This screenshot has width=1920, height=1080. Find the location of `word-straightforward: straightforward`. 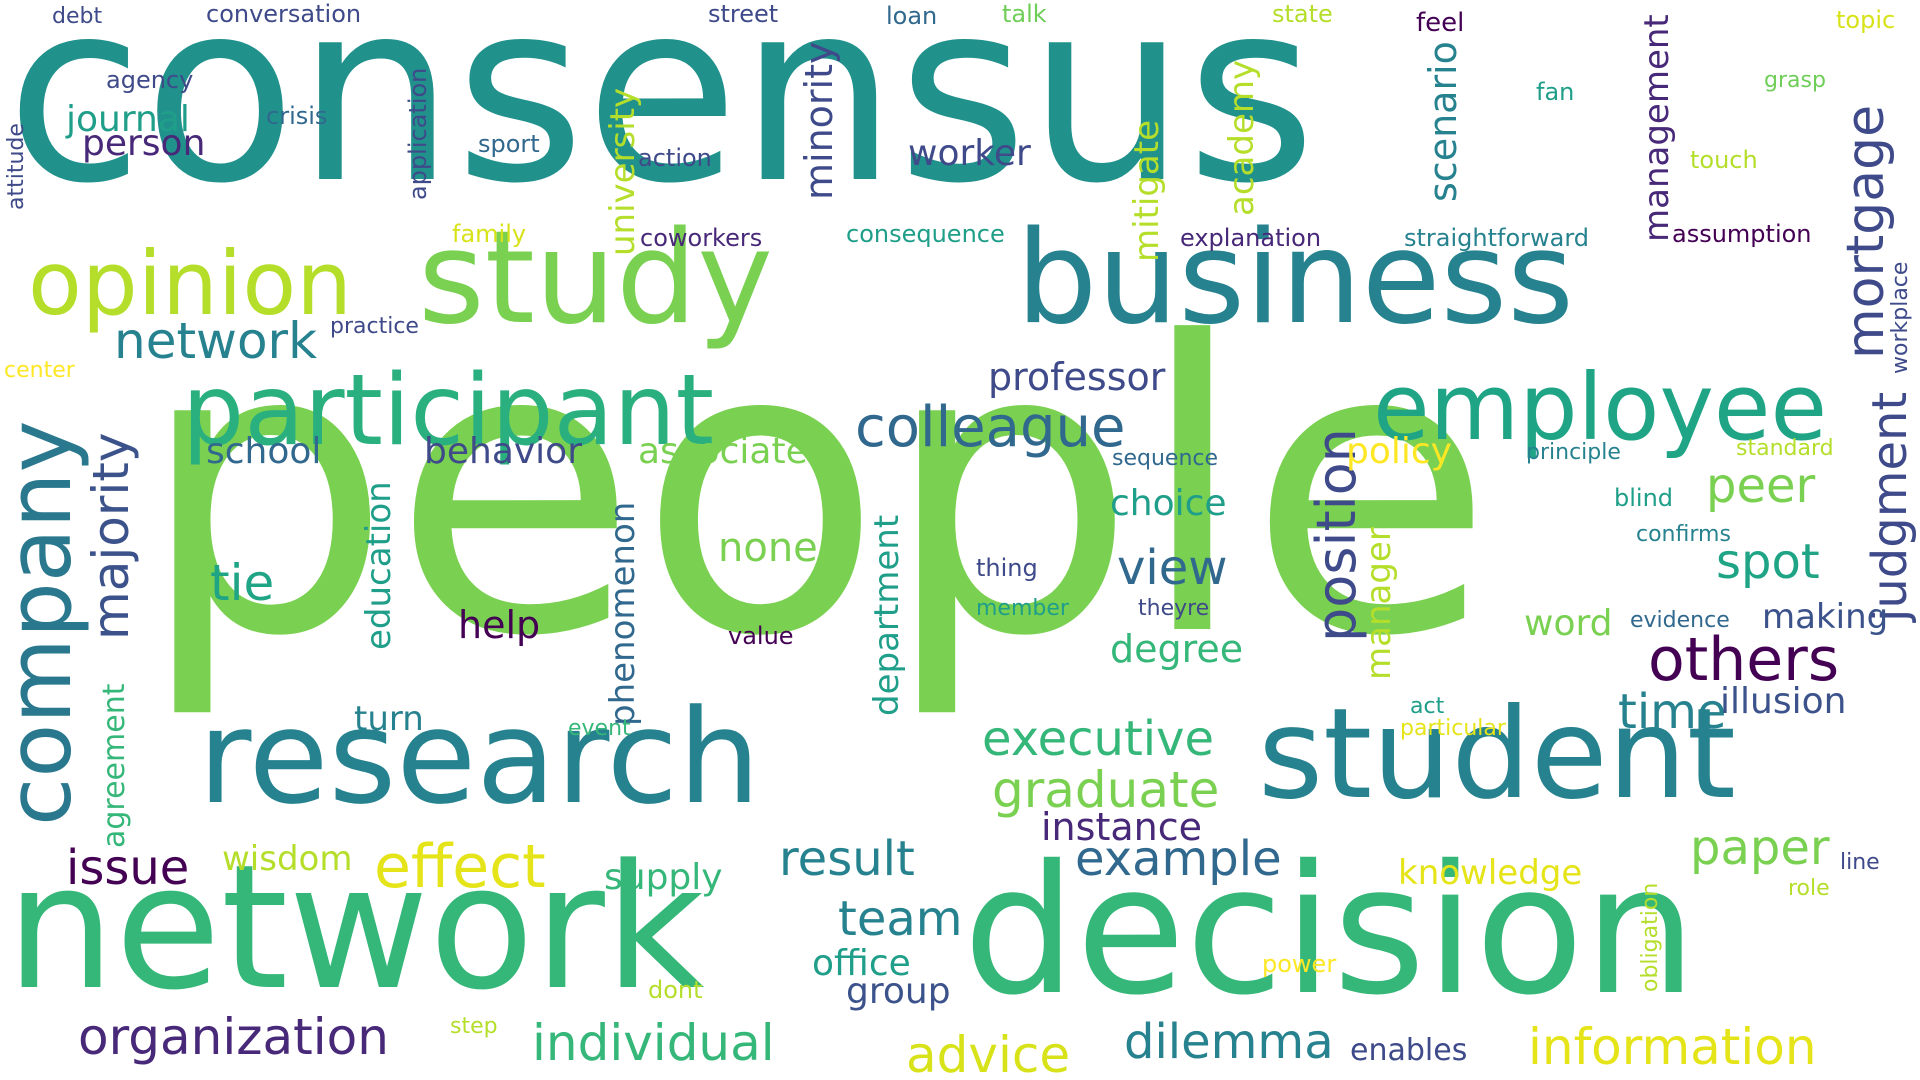

word-straightforward: straightforward is located at coordinates (1497, 238).